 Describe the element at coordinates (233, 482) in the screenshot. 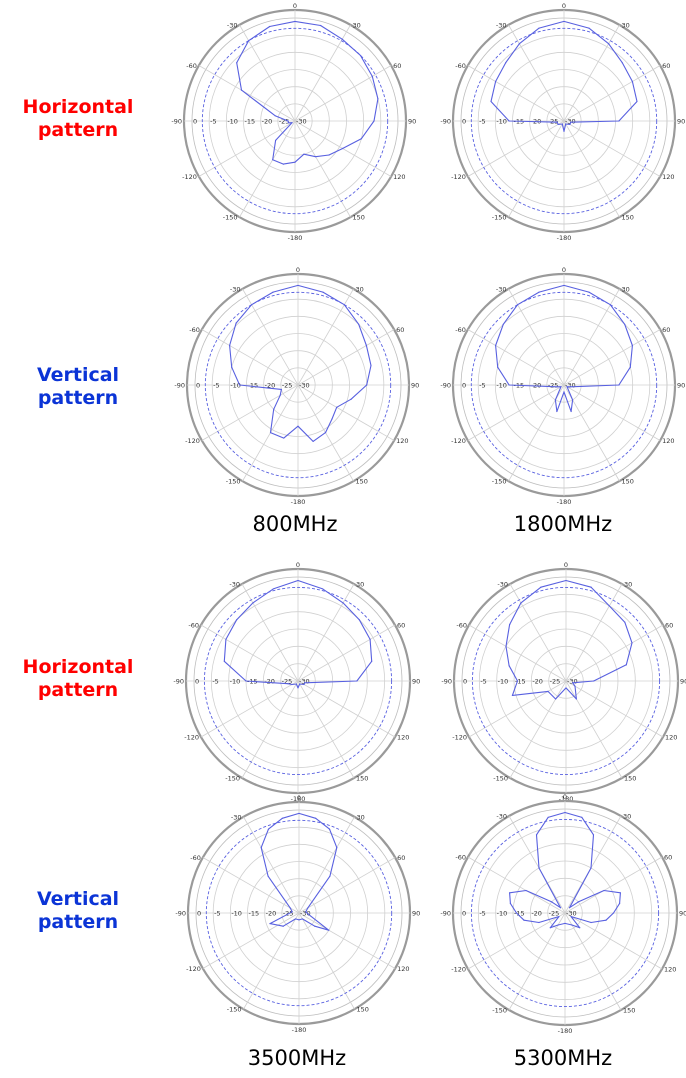

I see `angle-tick-label: -150` at that location.